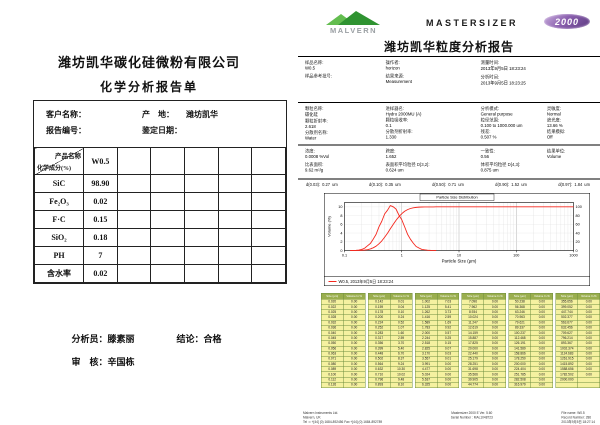 The image size is (600, 425). I want to click on percentile-value: 1.84, so click(578, 185).